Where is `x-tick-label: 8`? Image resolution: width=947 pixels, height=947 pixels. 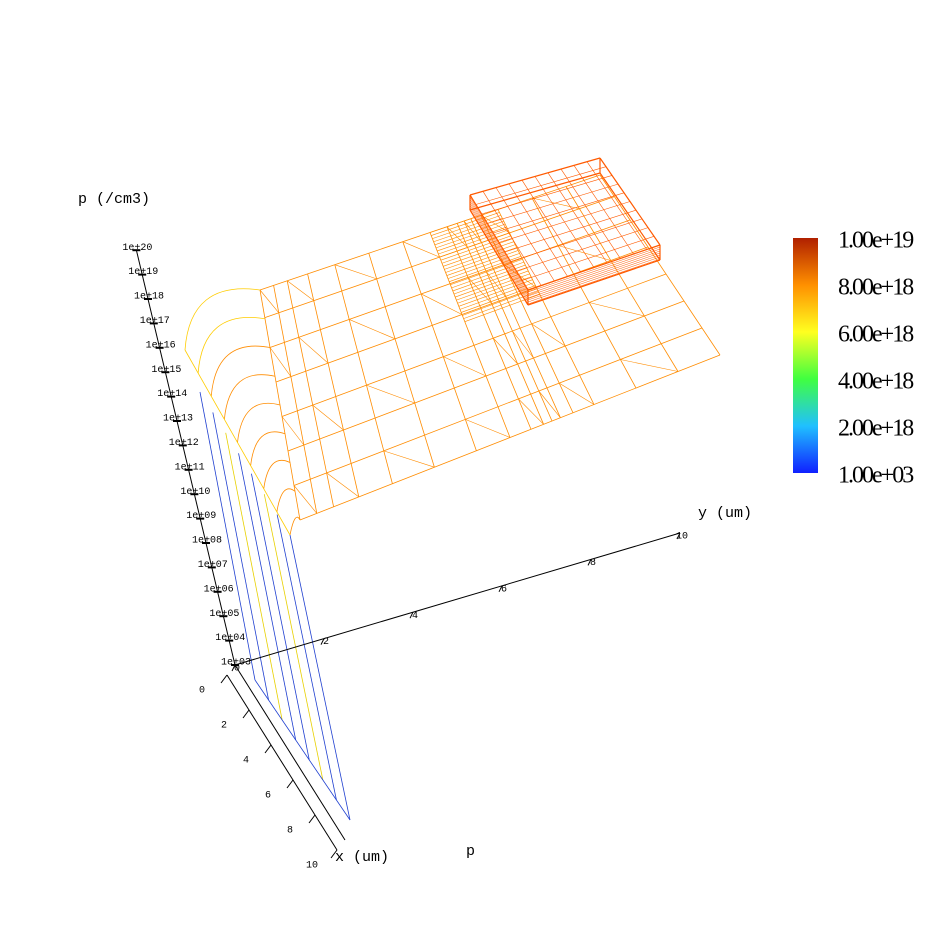 x-tick-label: 8 is located at coordinates (290, 831).